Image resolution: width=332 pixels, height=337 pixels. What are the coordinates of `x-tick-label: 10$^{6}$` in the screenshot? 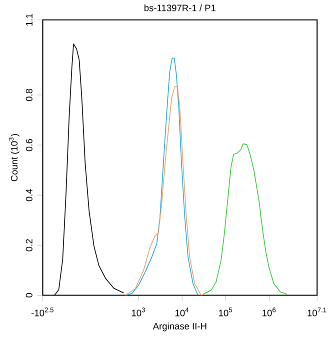 It's located at (269, 312).